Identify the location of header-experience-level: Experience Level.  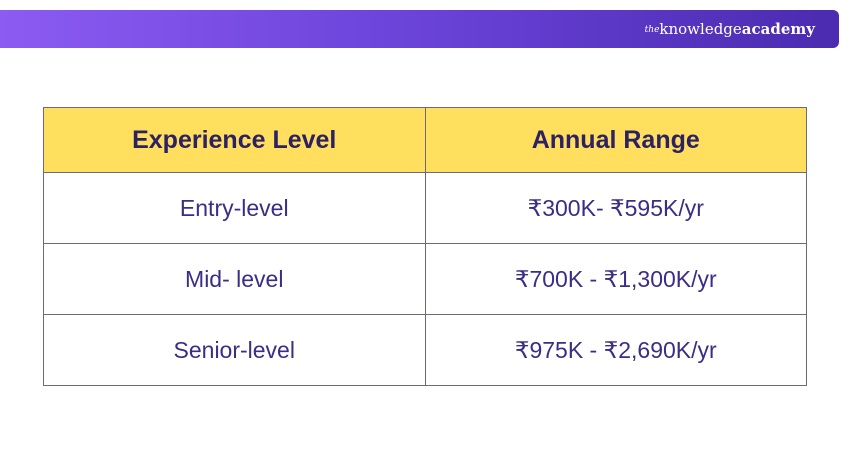
(234, 140).